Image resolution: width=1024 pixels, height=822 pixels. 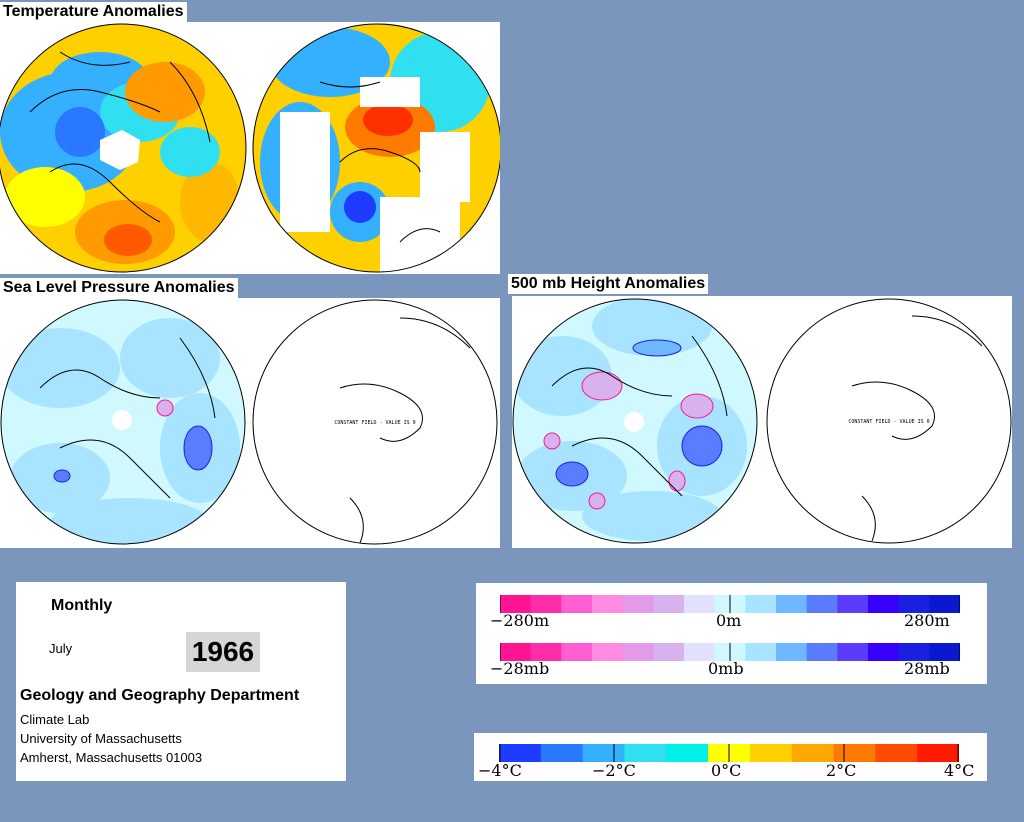 What do you see at coordinates (520, 620) in the screenshot?
I see `height-legend-min: −280m` at bounding box center [520, 620].